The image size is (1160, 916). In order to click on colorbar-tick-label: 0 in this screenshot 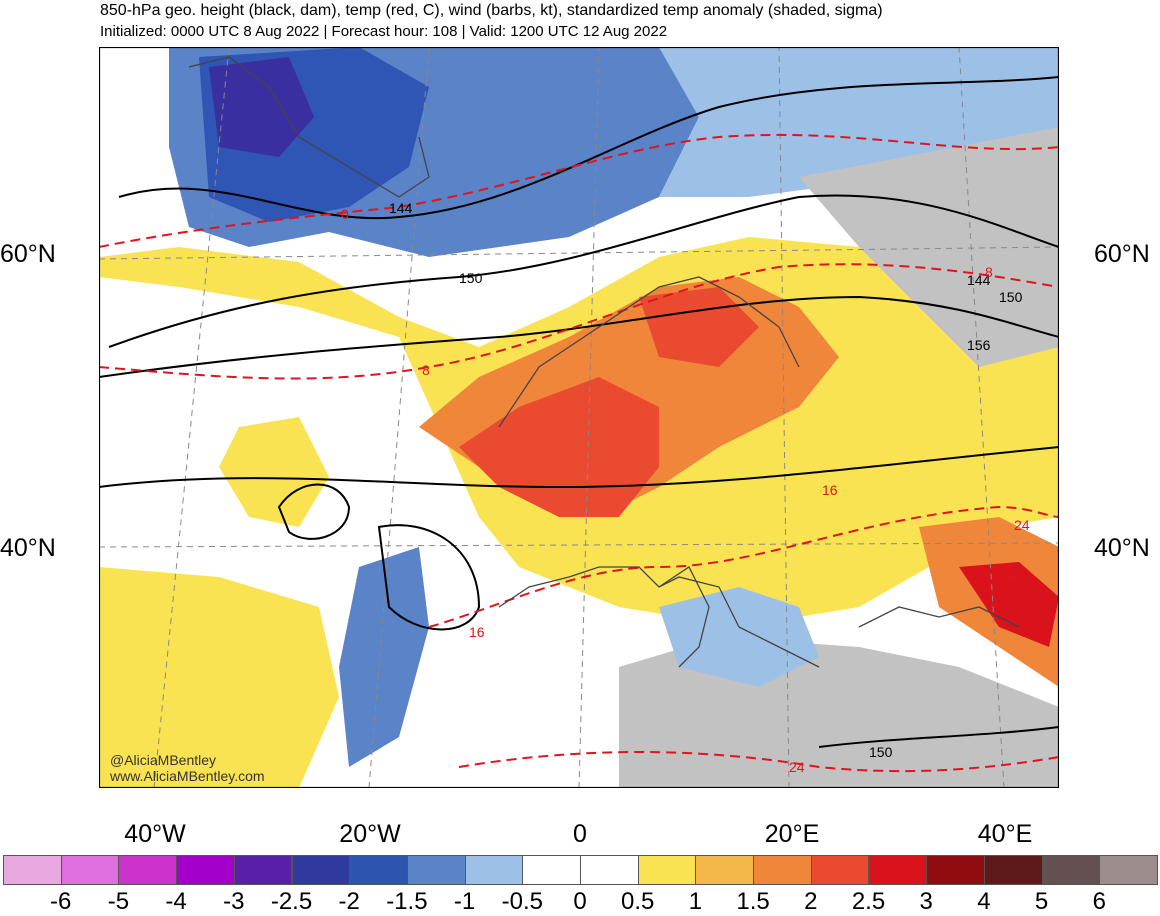, I will do `click(580, 901)`.